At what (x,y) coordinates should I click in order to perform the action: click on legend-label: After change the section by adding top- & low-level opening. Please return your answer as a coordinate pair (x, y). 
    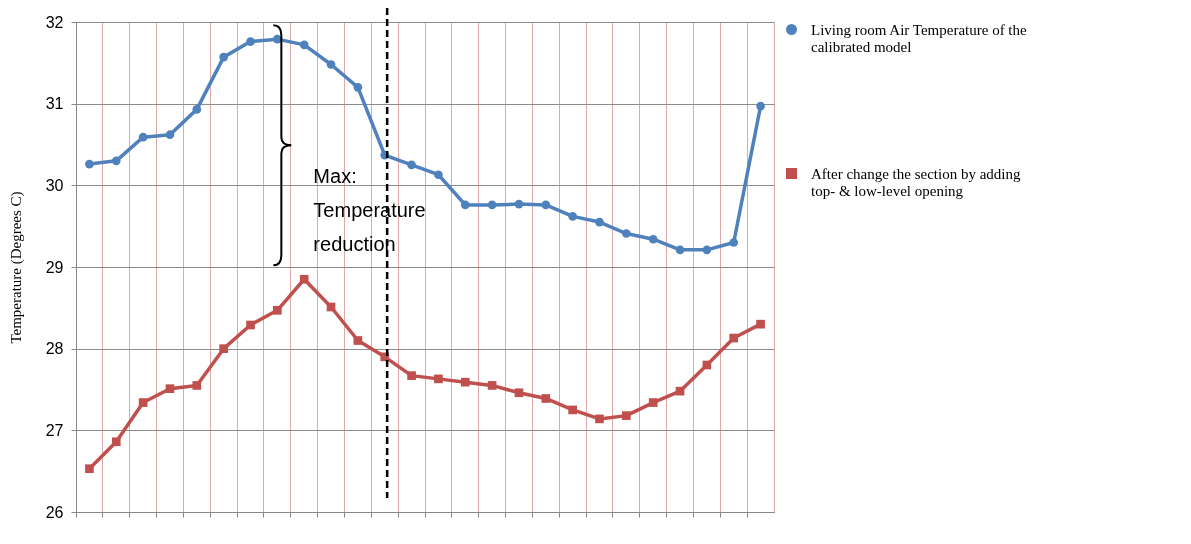
    Looking at the image, I should click on (916, 182).